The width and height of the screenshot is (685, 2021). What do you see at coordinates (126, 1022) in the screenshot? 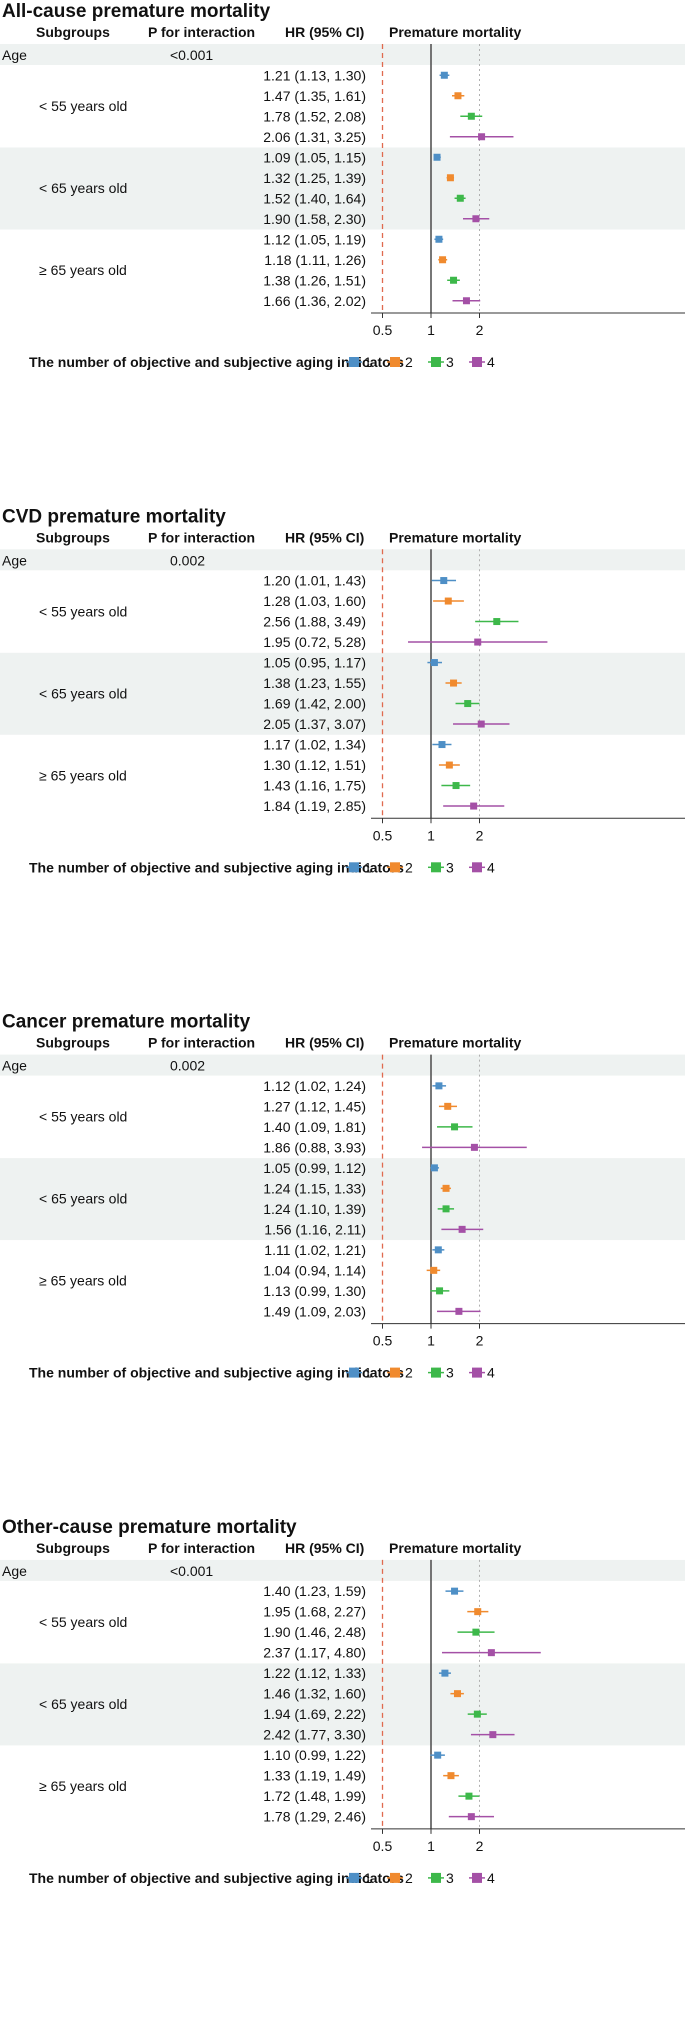
I see `panel-title: Cancer premature mortality` at bounding box center [126, 1022].